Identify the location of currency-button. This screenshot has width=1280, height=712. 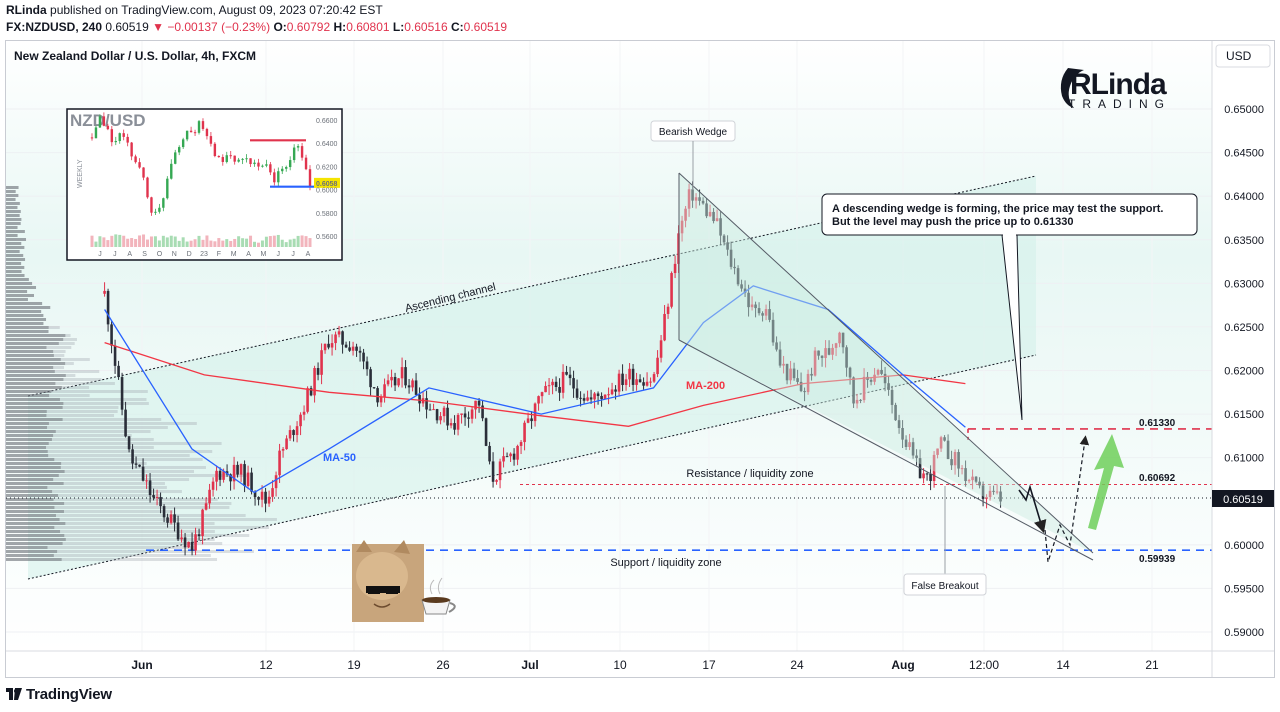
(1243, 56).